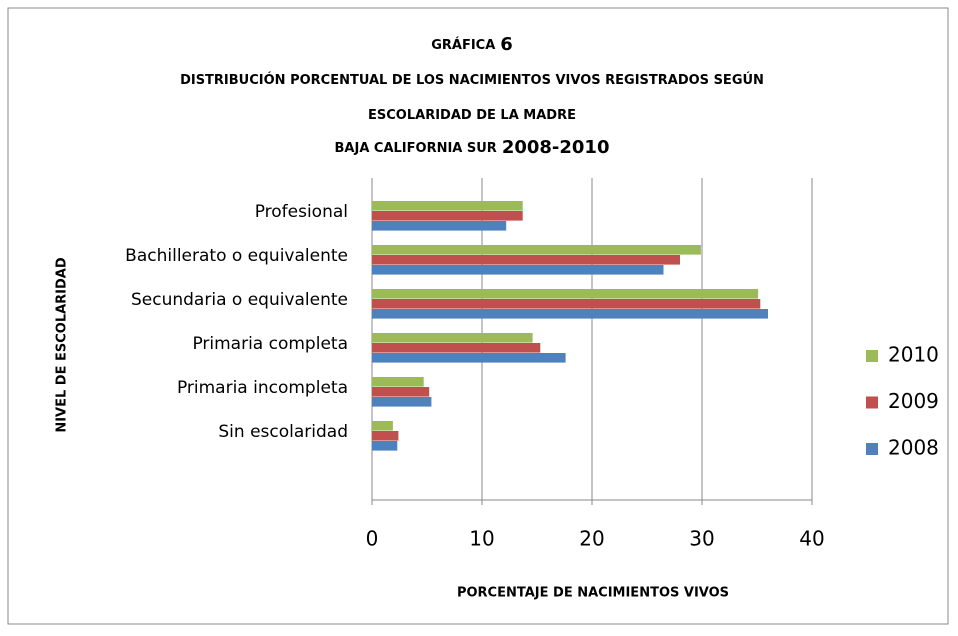  I want to click on chart-title: GRÁFICA 6, so click(472, 44).